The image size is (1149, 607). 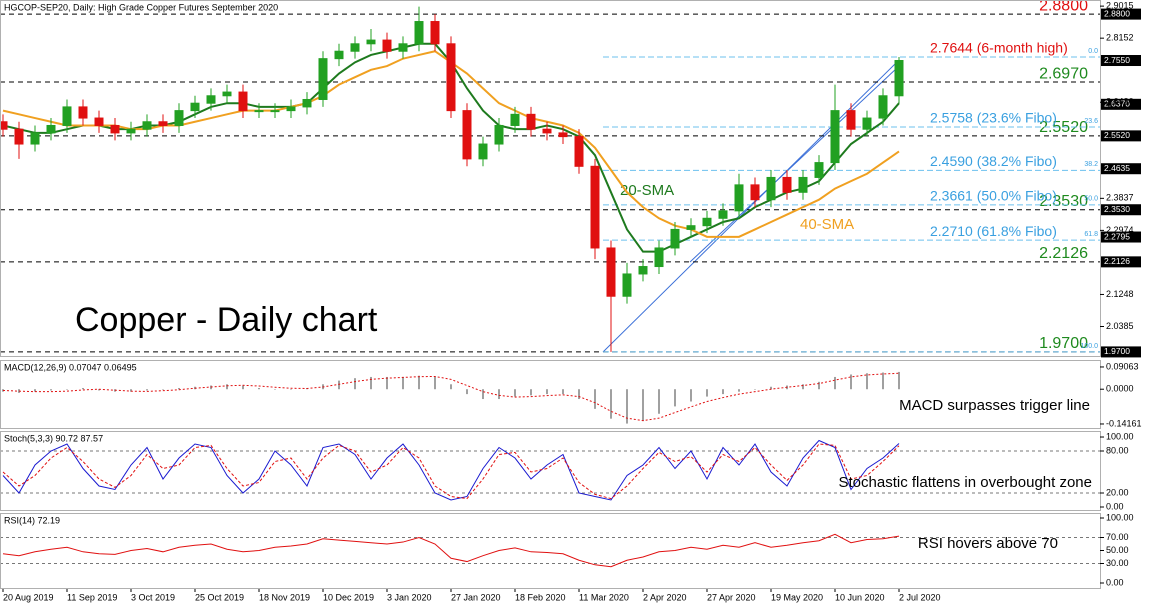 I want to click on x-tick-label: 11 Mar 2020, so click(x=604, y=597).